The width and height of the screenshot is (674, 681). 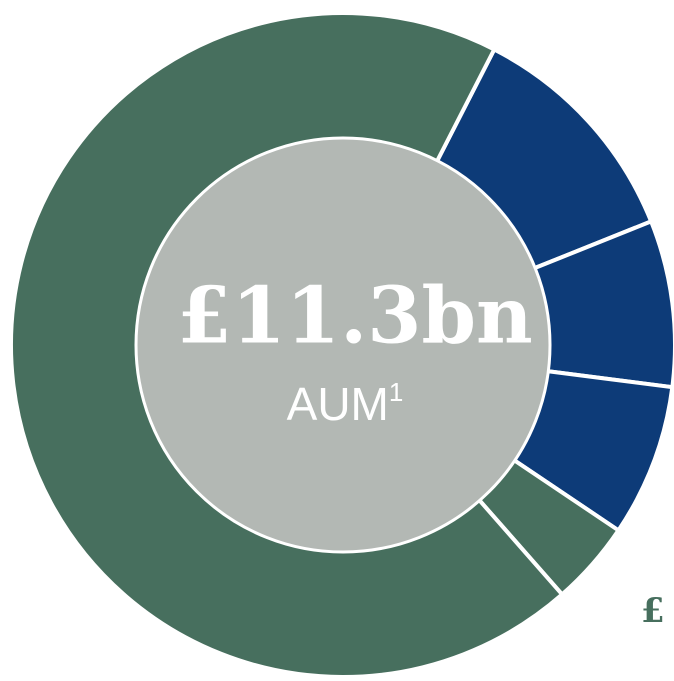 What do you see at coordinates (396, 392) in the screenshot?
I see `footnote-marker: 1` at bounding box center [396, 392].